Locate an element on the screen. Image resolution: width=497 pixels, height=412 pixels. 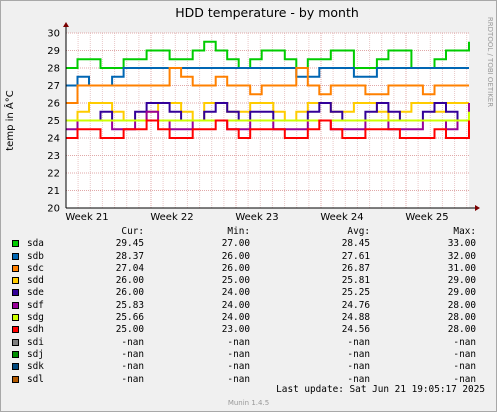
legend-cur-sdj: -nan is located at coordinates (132, 354).